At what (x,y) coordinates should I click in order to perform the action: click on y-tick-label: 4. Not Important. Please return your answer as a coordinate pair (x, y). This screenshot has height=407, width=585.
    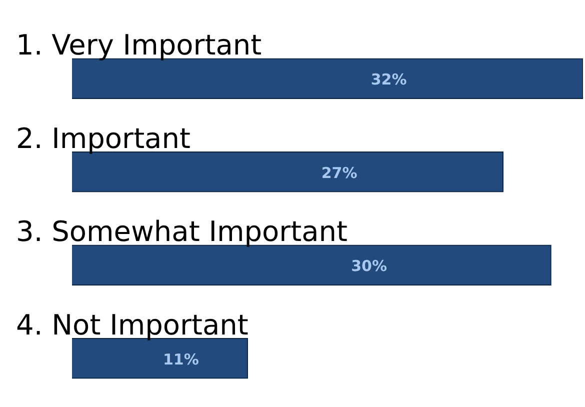
    Looking at the image, I should click on (132, 325).